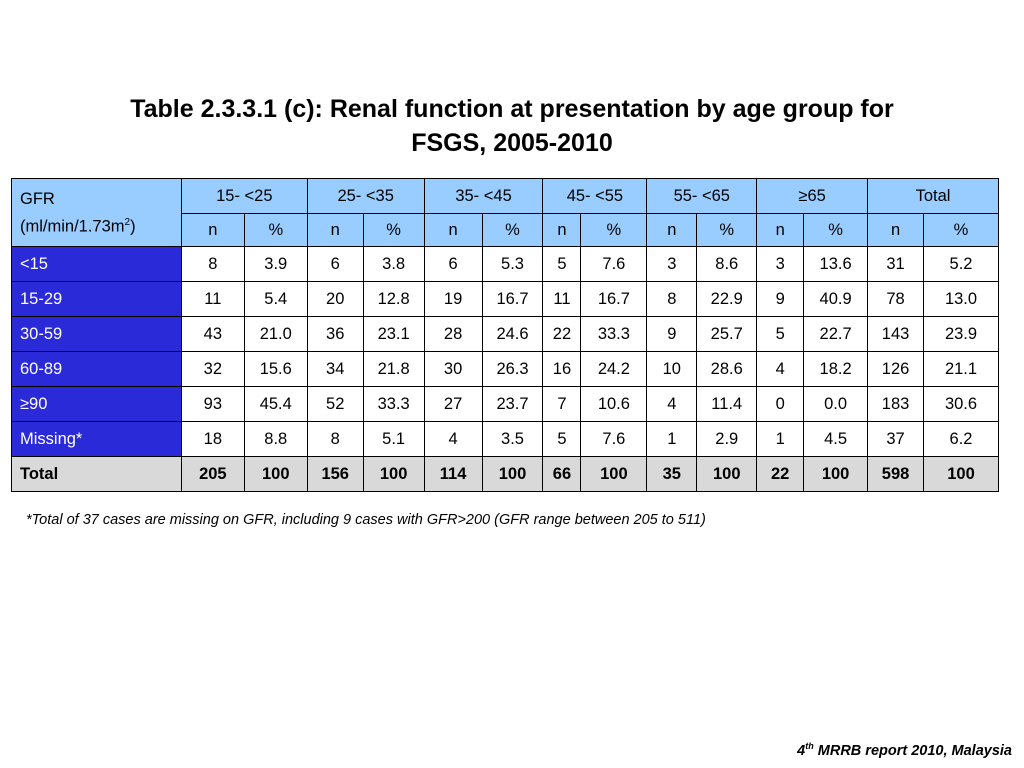 The height and width of the screenshot is (768, 1024). I want to click on total-row-label: Total, so click(96, 474).